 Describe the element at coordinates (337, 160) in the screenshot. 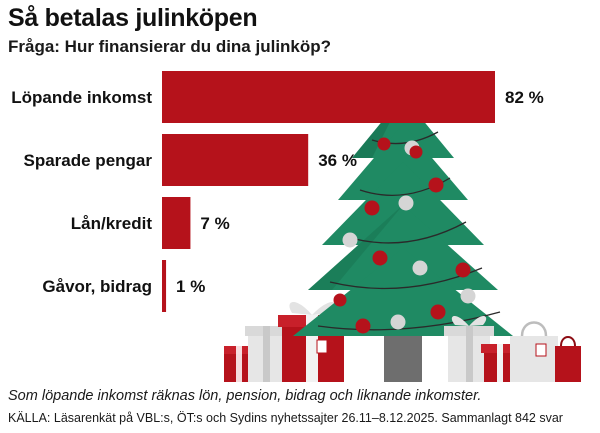

I see `value-label: 36 %` at that location.